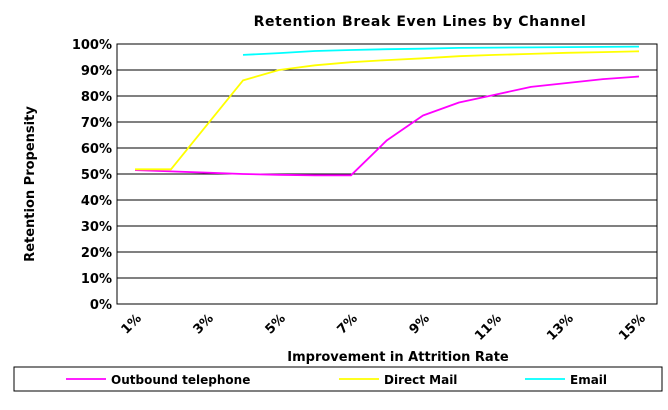 This screenshot has height=410, width=668. Describe the element at coordinates (488, 327) in the screenshot. I see `x-tick-label: 11%` at that location.